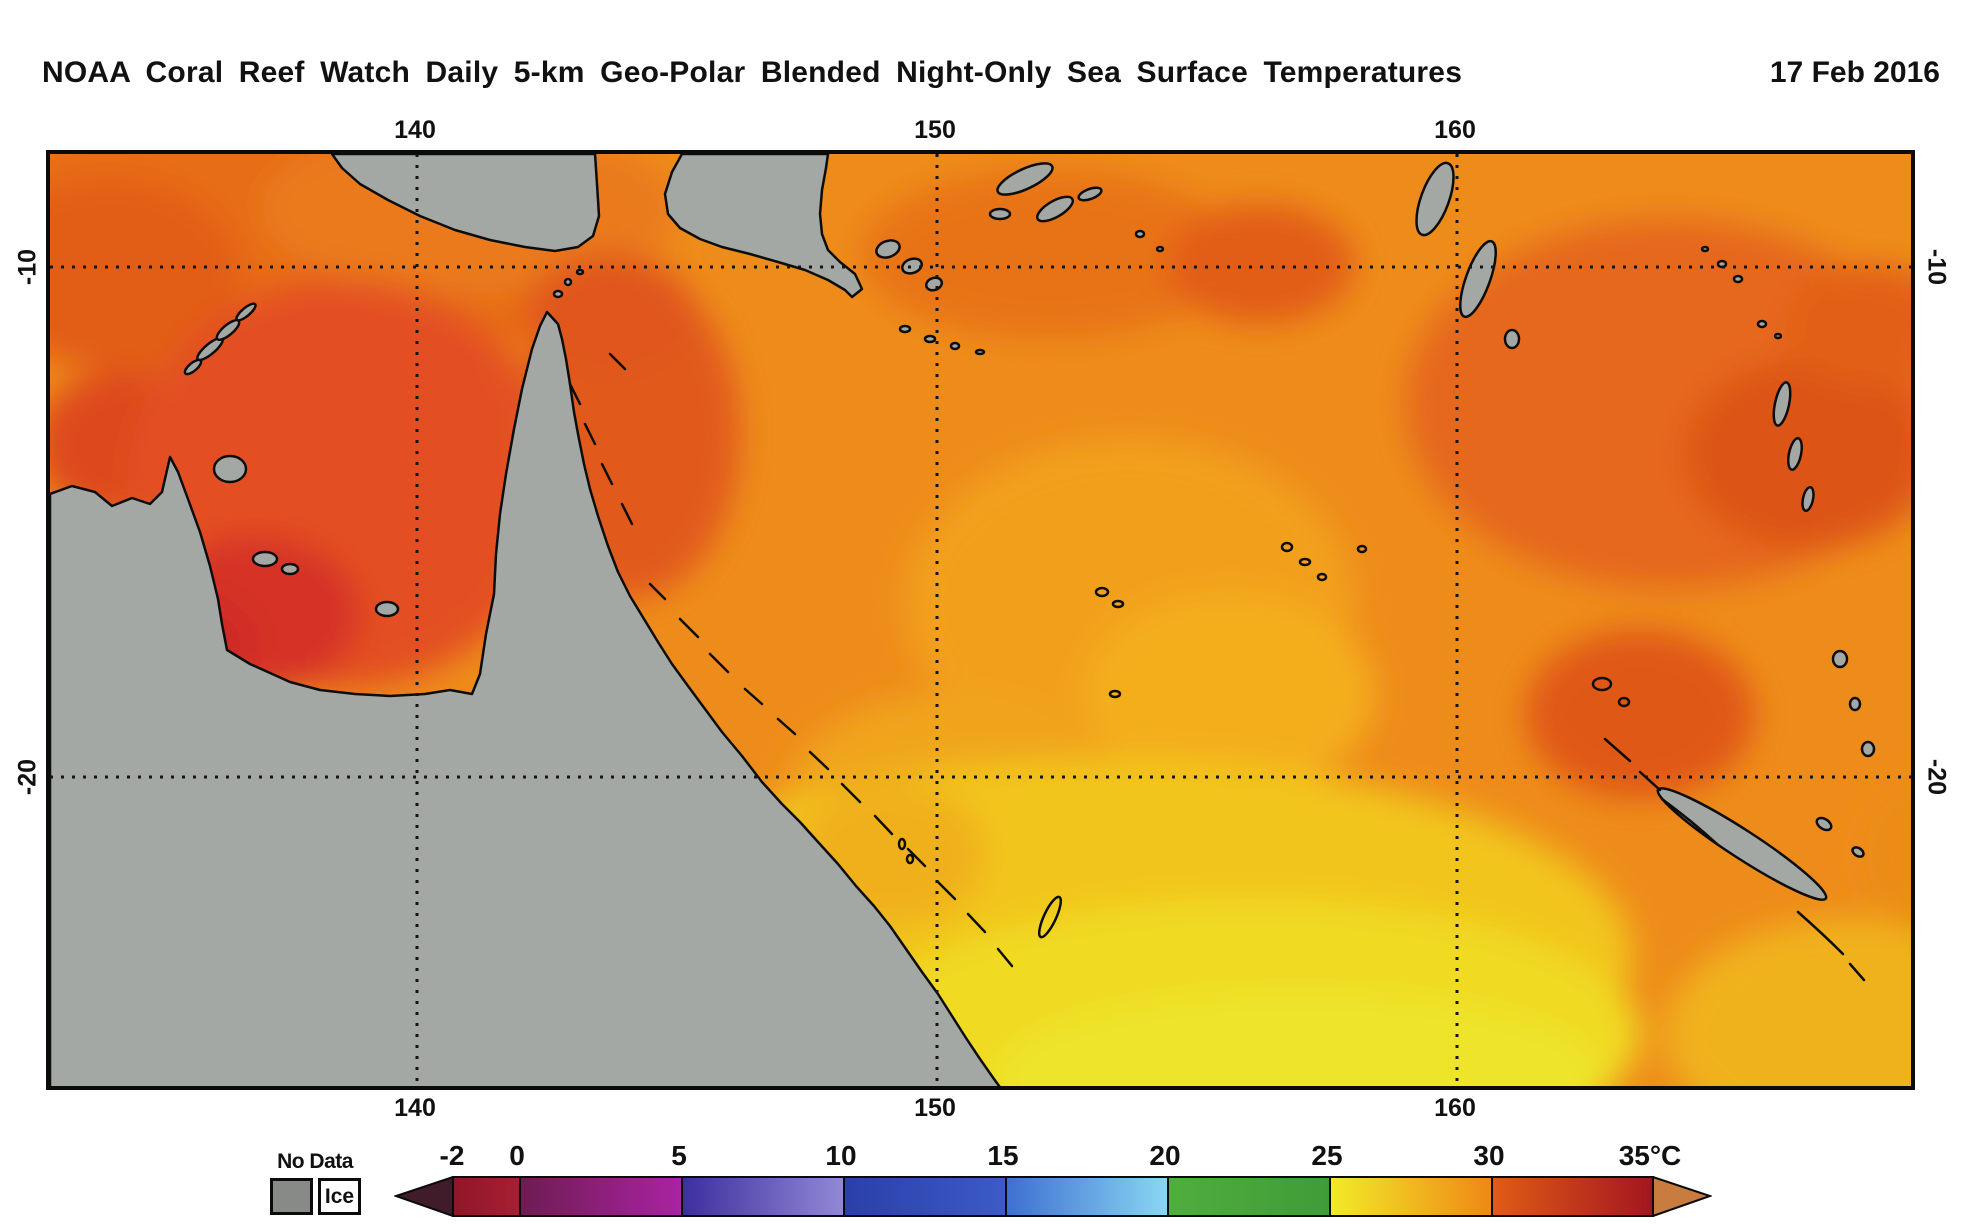 The height and width of the screenshot is (1228, 1969). Describe the element at coordinates (763, 226) in the screenshot. I see `png-east-landmass` at that location.